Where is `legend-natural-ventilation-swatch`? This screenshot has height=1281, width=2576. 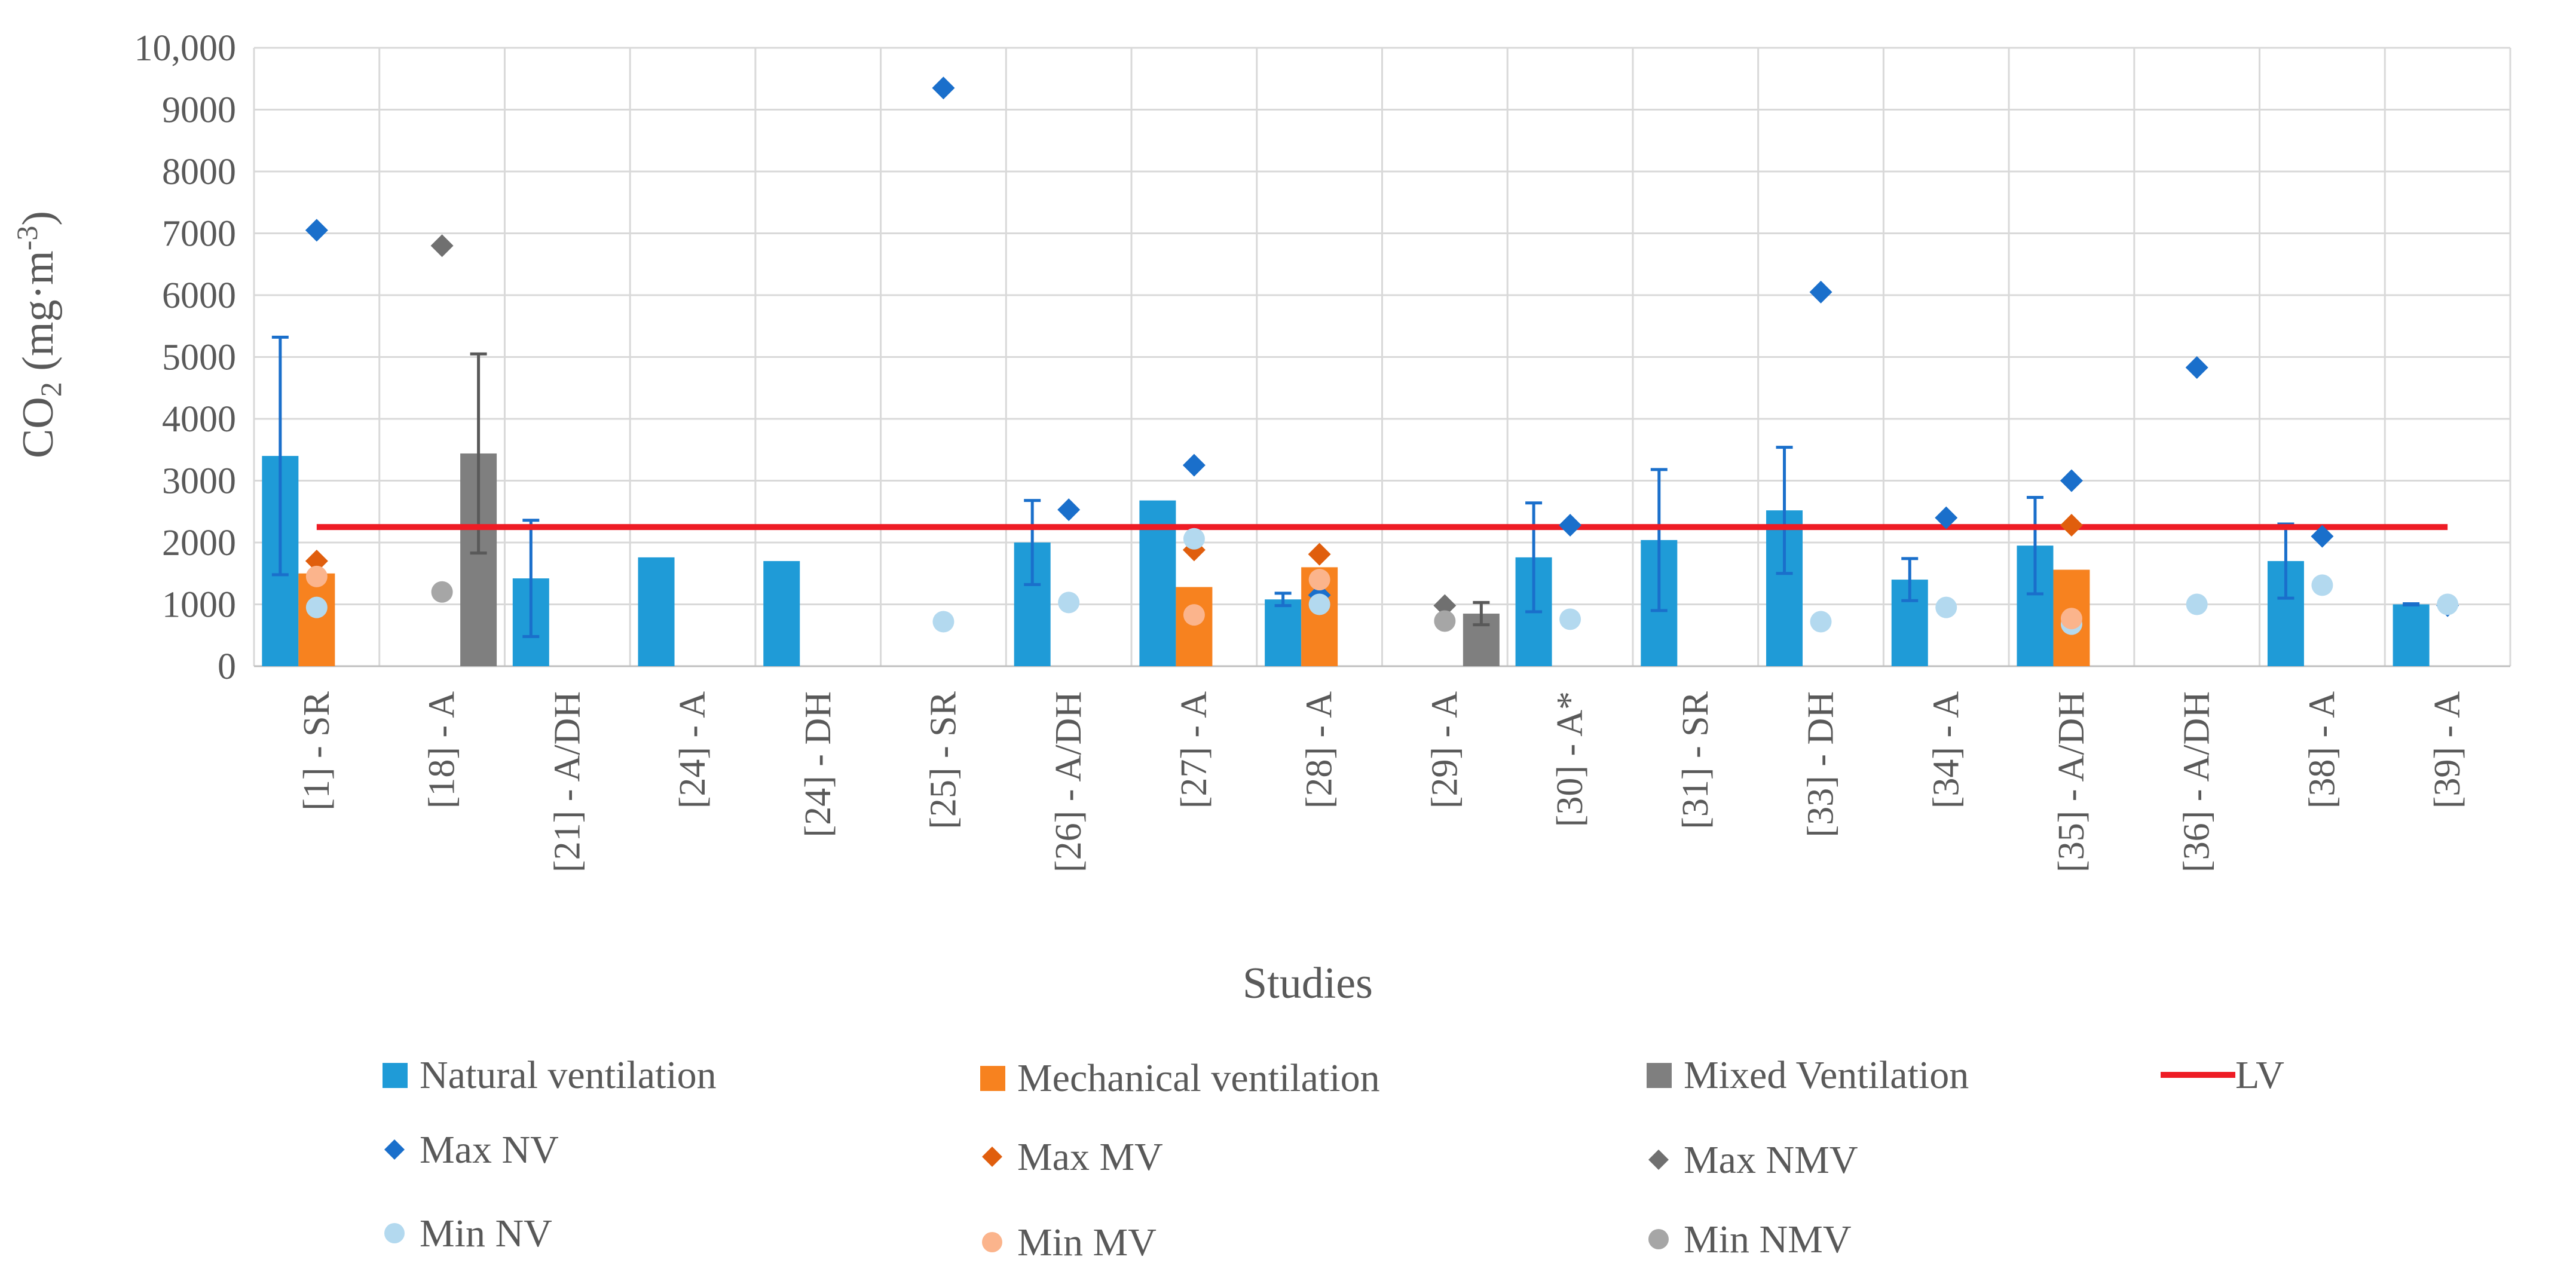 legend-natural-ventilation-swatch is located at coordinates (395, 1075).